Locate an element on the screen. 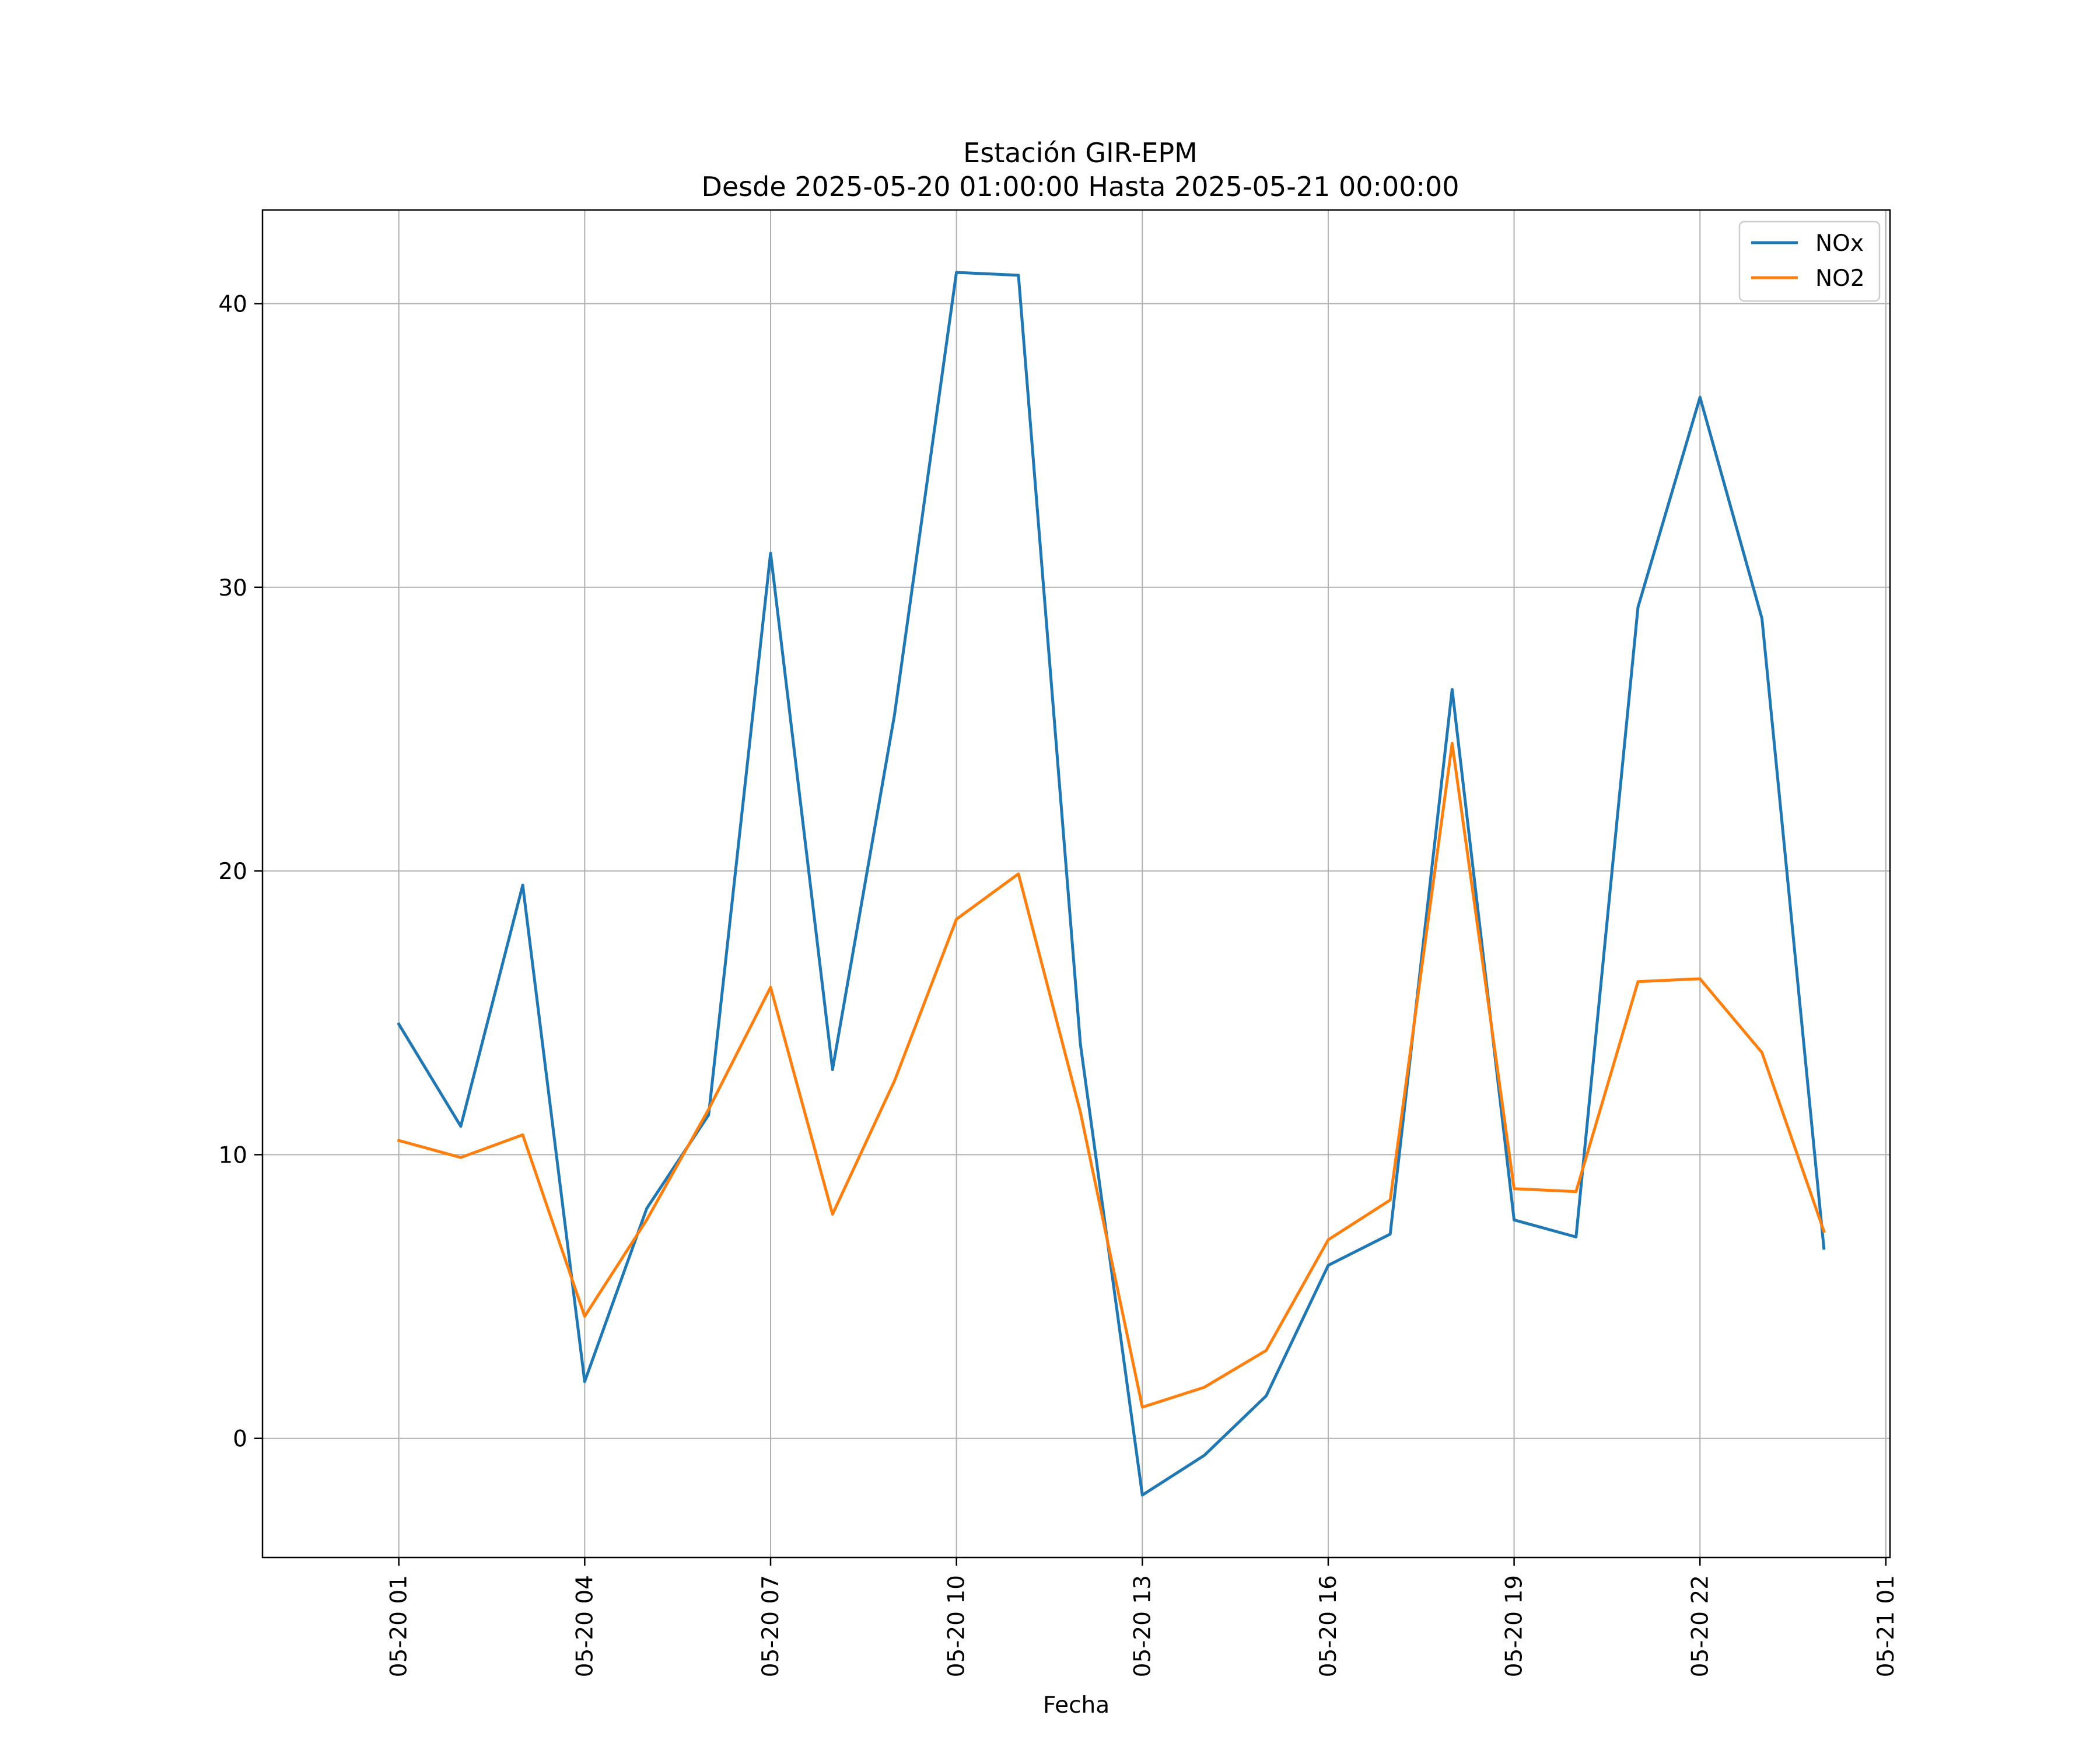  y-tick-label: 0 is located at coordinates (240, 1439).